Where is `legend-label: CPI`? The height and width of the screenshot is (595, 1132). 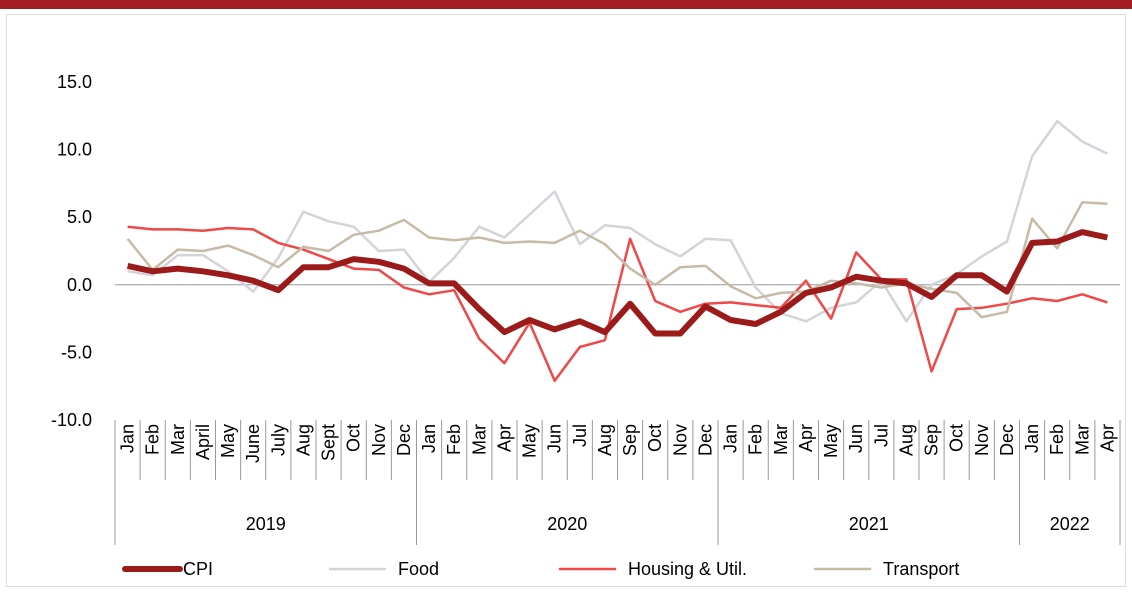 legend-label: CPI is located at coordinates (198, 569).